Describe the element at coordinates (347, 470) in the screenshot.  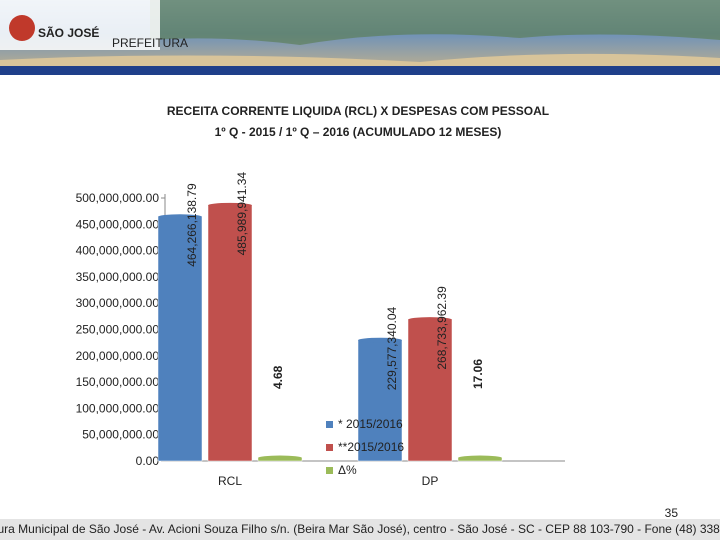
I see `legend-label: Δ%` at that location.